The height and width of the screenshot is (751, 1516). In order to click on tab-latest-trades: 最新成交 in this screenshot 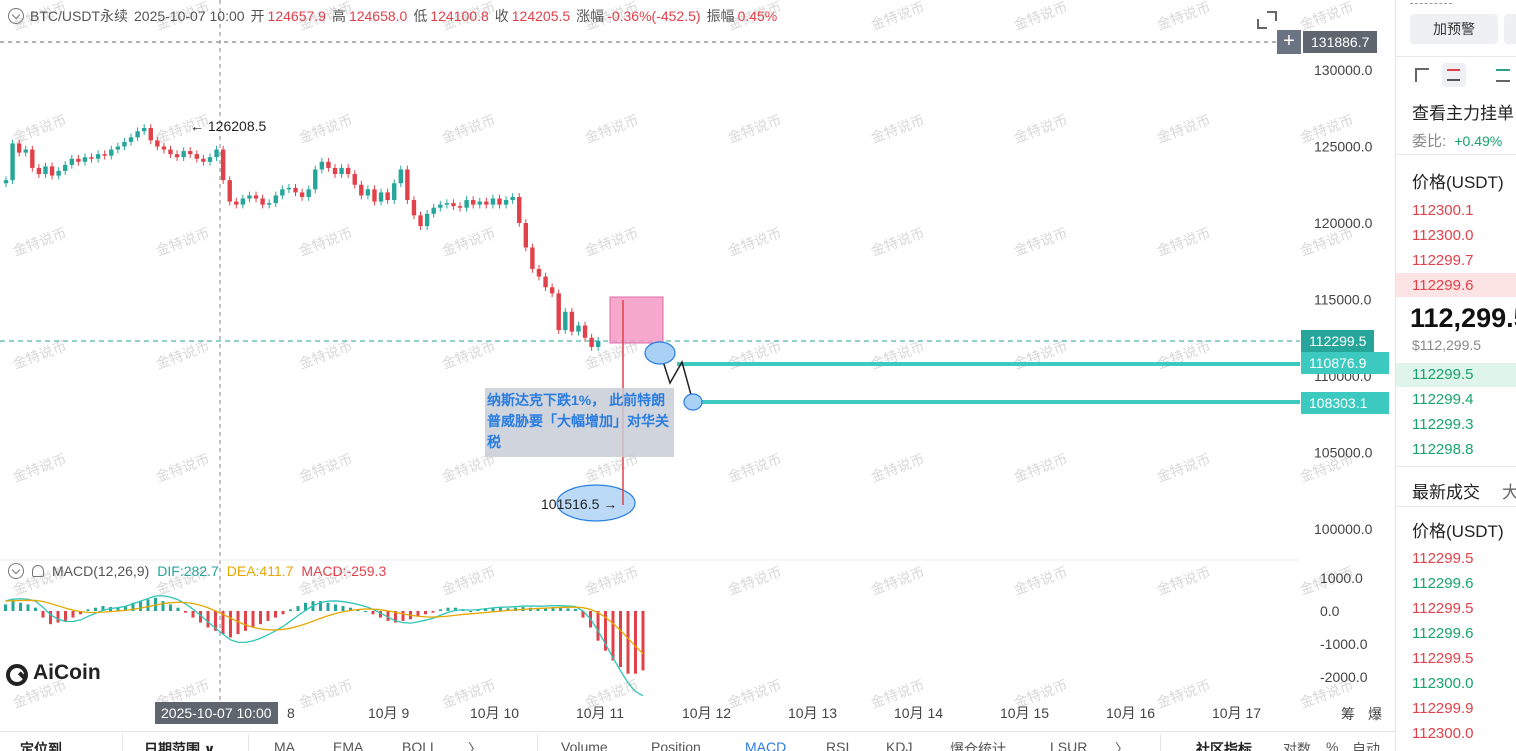, I will do `click(1446, 492)`.